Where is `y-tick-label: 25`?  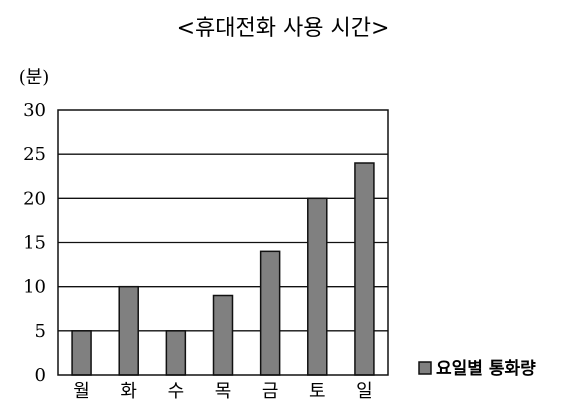
y-tick-label: 25 is located at coordinates (34, 154).